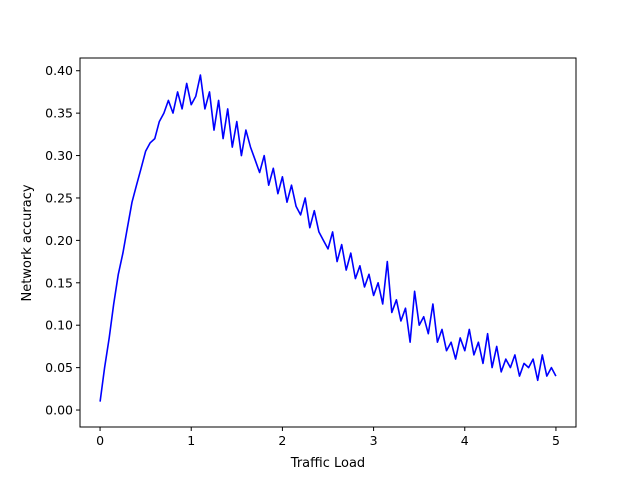  Describe the element at coordinates (59, 240) in the screenshot. I see `y-tick-label: 0.20` at that location.